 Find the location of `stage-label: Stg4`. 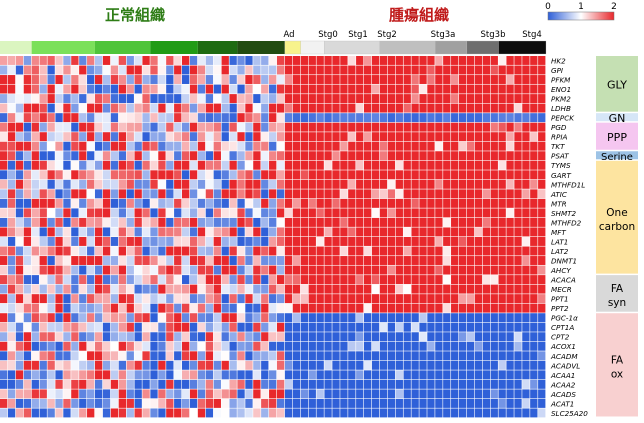

stage-label: Stg4 is located at coordinates (532, 35).